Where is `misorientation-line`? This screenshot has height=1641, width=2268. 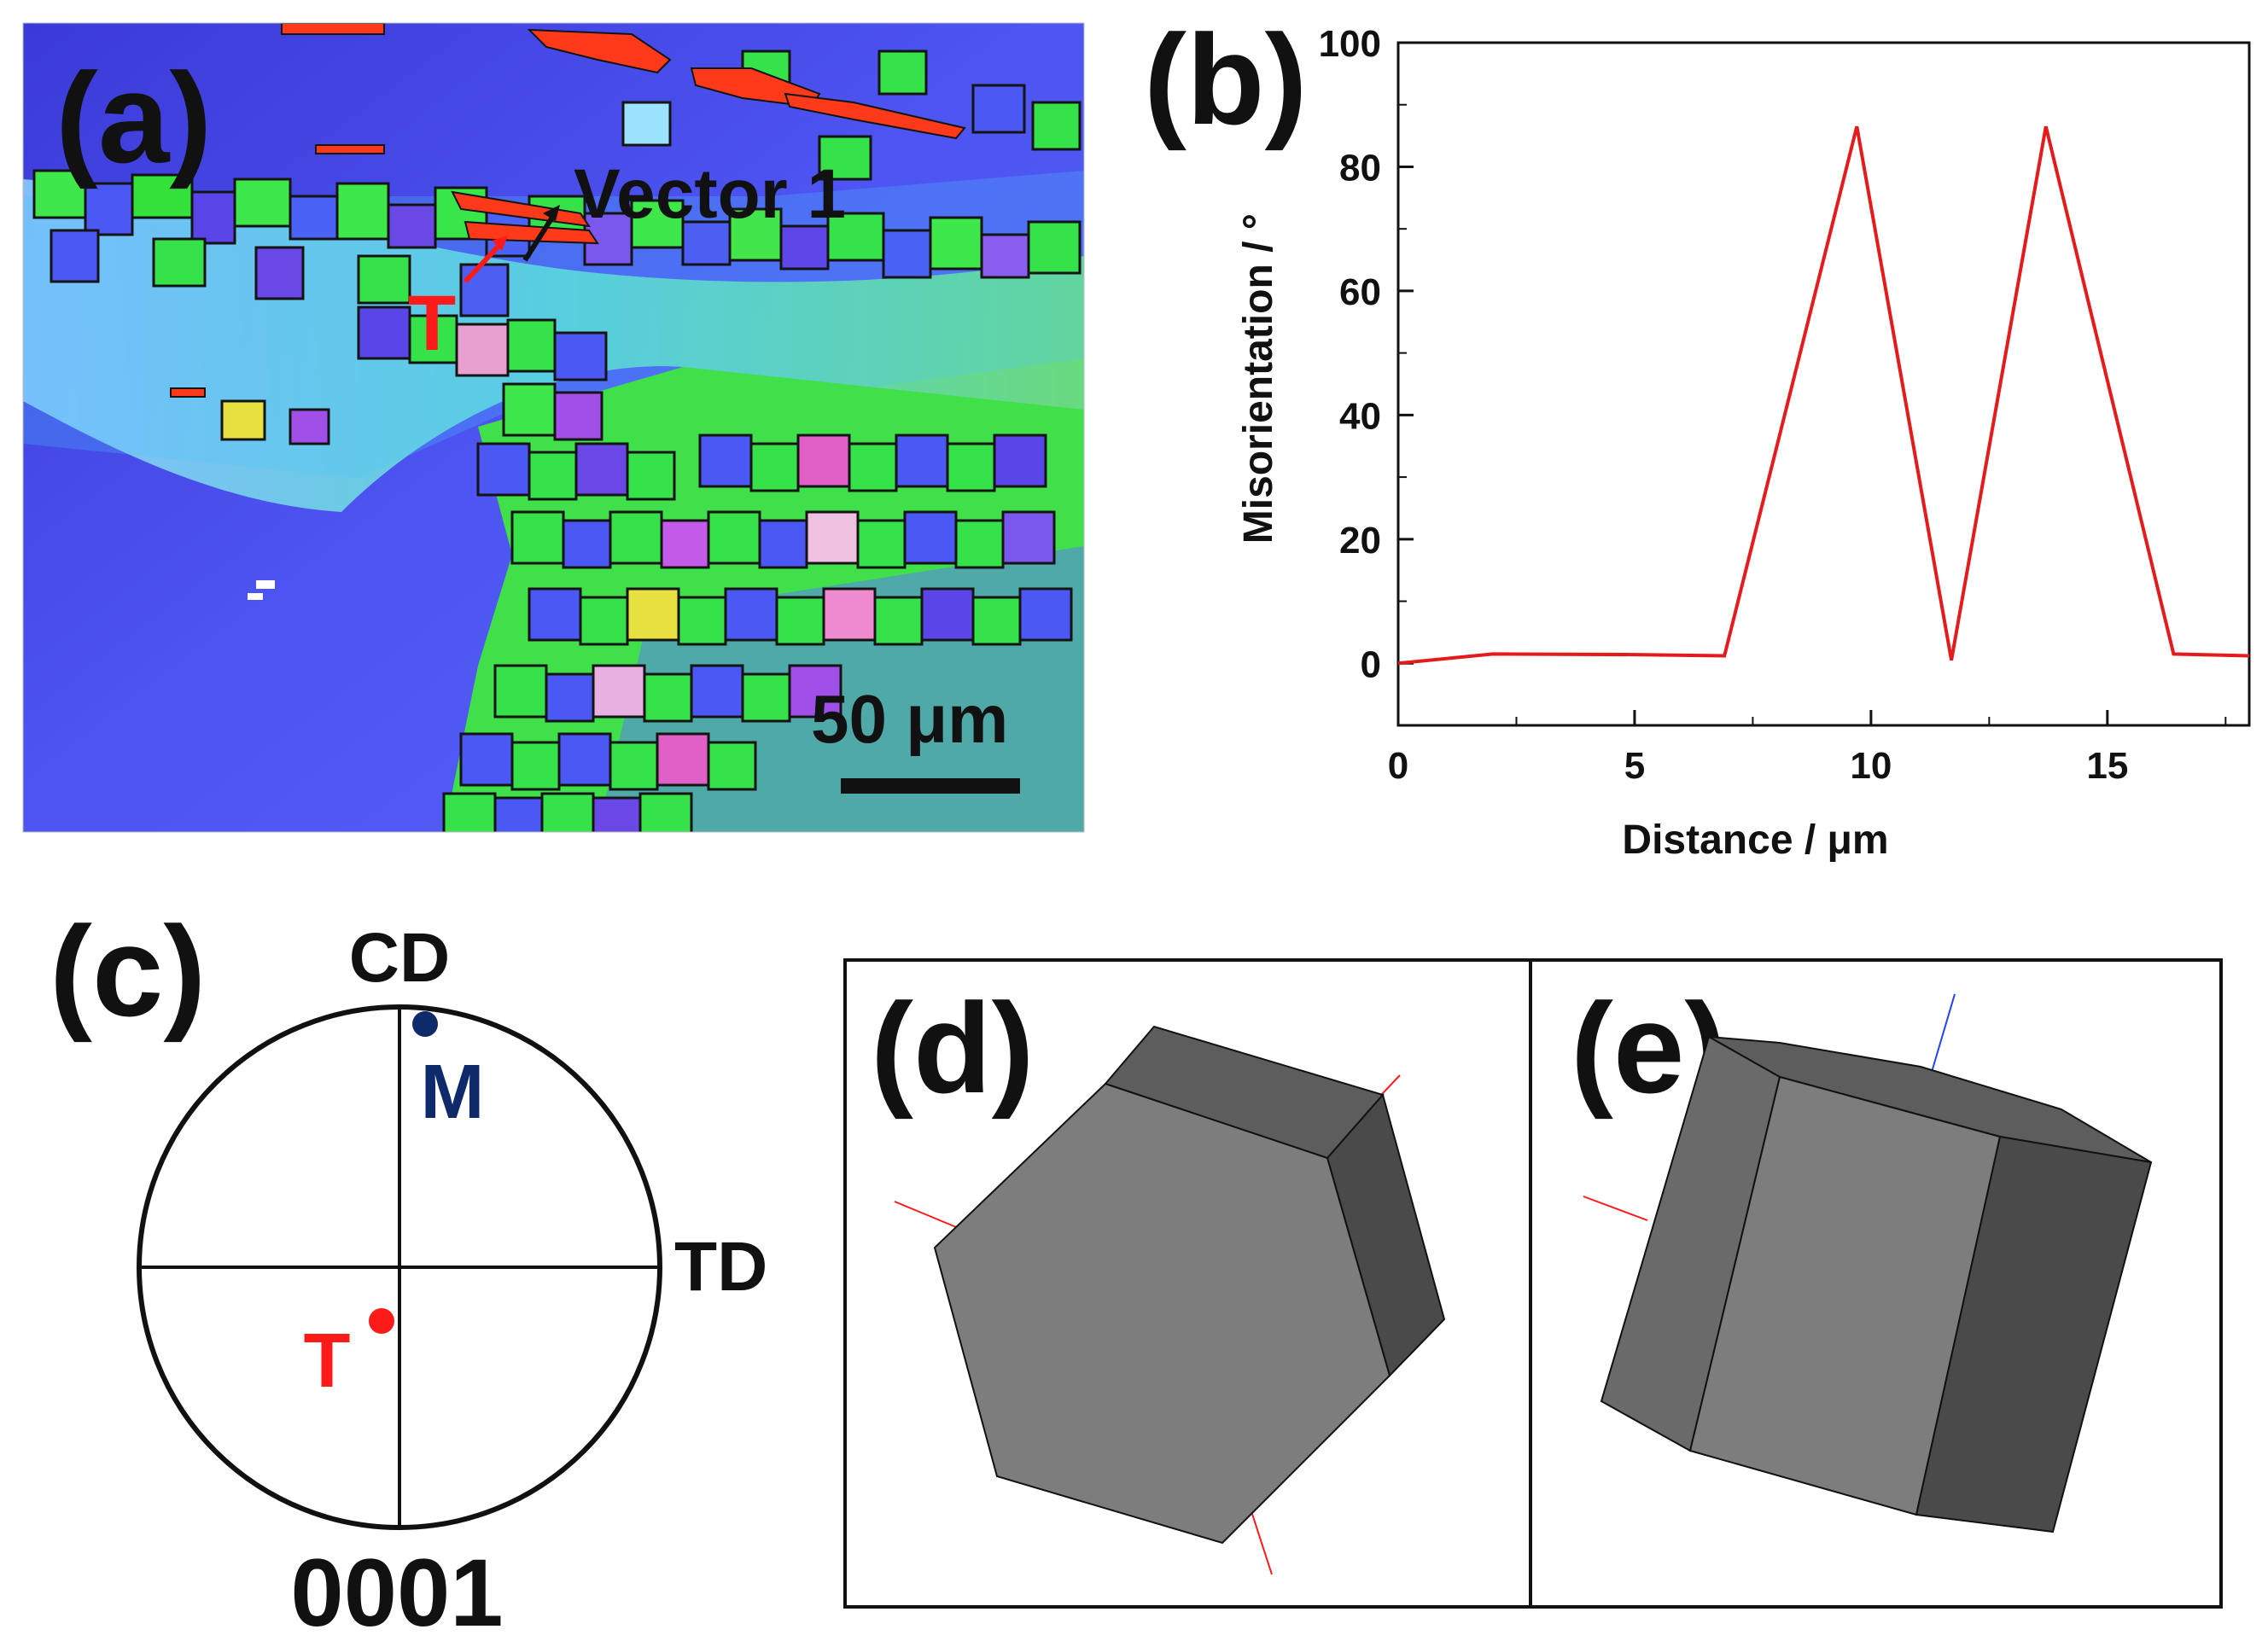
misorientation-line is located at coordinates (1823, 395).